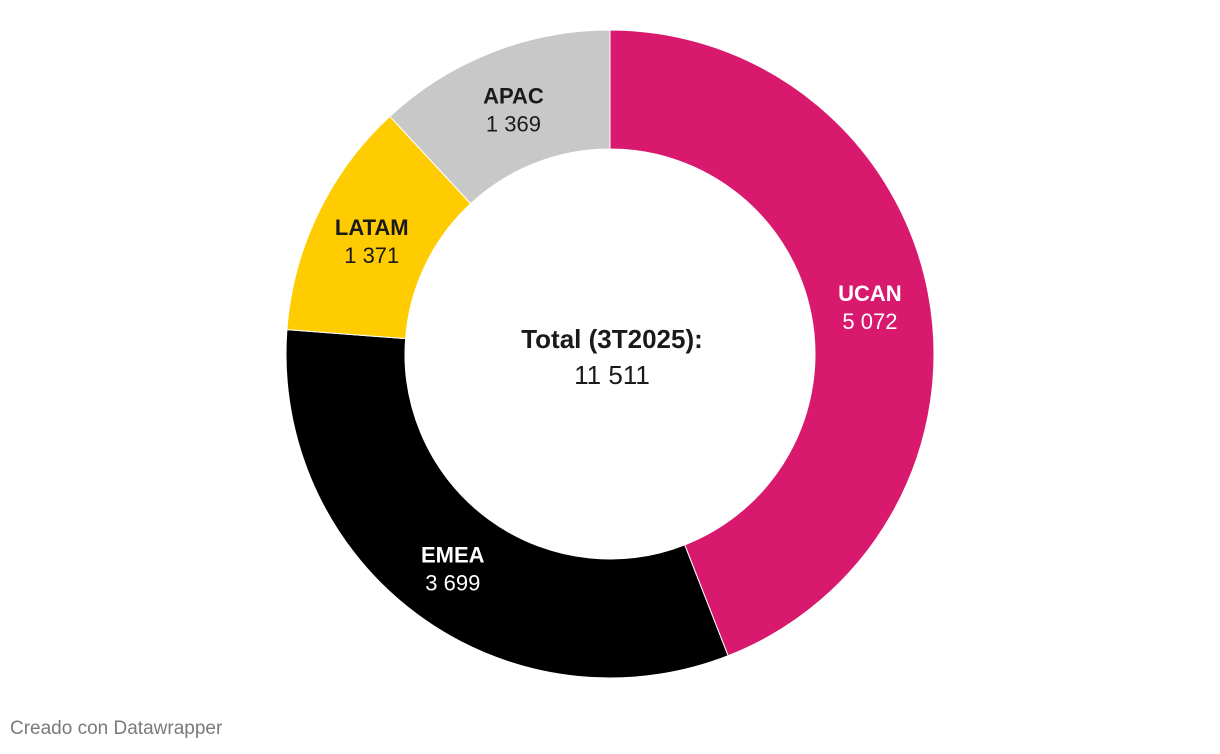 The width and height of the screenshot is (1220, 754). I want to click on label-name-latam: LATAM, so click(372, 227).